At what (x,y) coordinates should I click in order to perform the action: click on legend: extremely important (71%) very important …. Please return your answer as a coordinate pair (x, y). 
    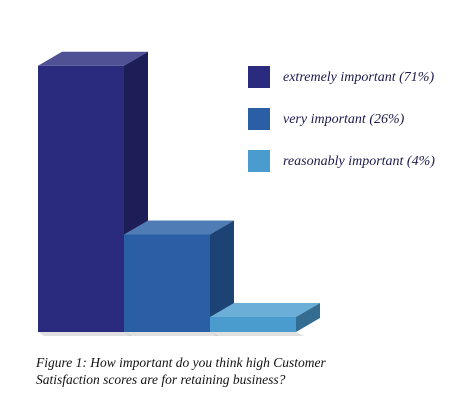
    Looking at the image, I should click on (341, 119).